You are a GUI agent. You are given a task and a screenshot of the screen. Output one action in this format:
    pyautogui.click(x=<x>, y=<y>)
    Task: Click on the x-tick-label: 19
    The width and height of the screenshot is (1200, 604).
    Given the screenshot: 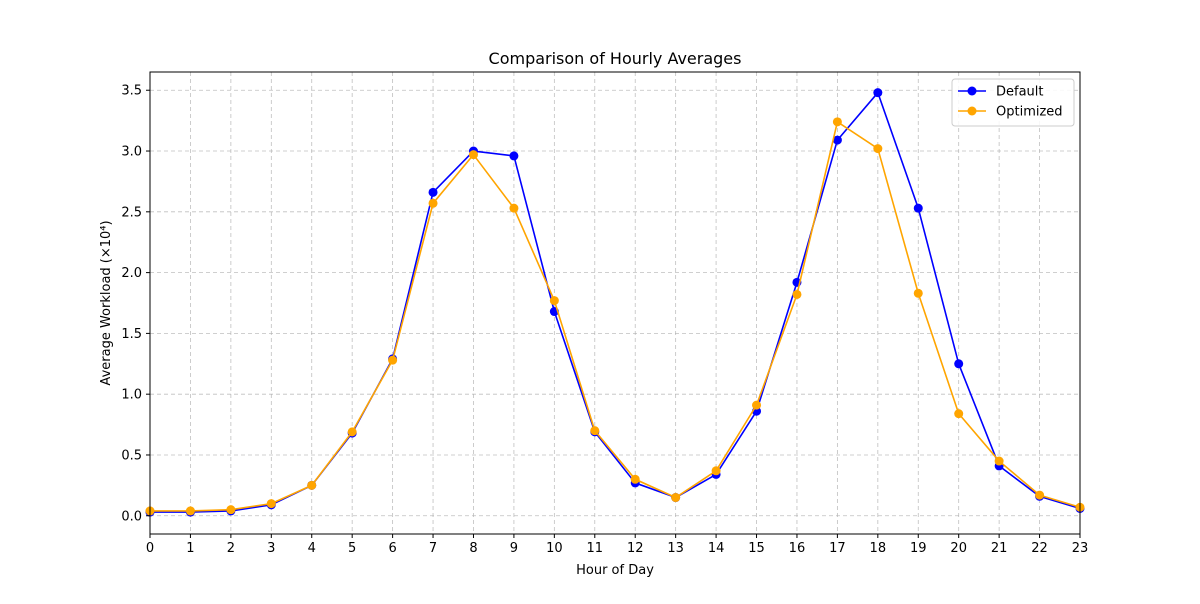 What is the action you would take?
    pyautogui.click(x=918, y=548)
    